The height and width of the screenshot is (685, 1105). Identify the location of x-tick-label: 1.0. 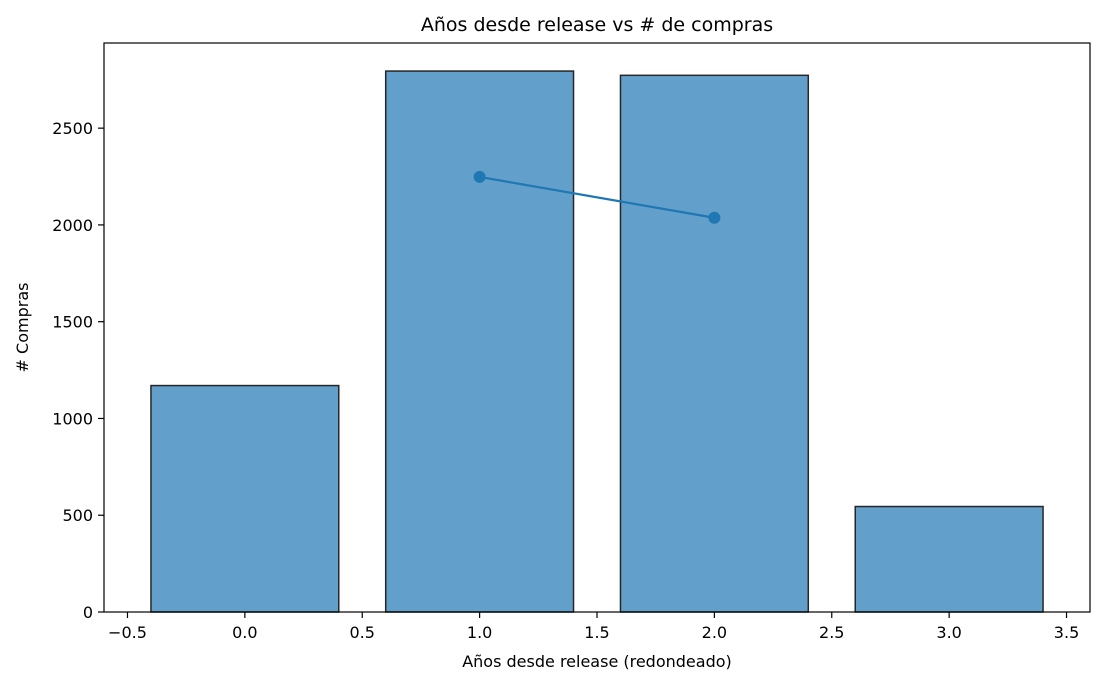
(479, 632).